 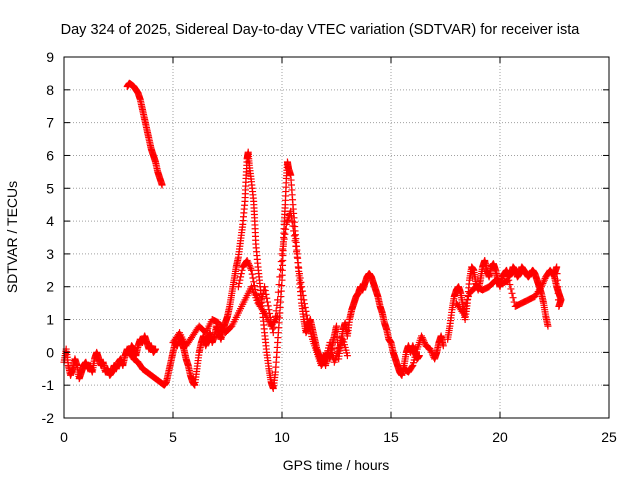 I want to click on y-tick-label: 0, so click(x=50, y=352).